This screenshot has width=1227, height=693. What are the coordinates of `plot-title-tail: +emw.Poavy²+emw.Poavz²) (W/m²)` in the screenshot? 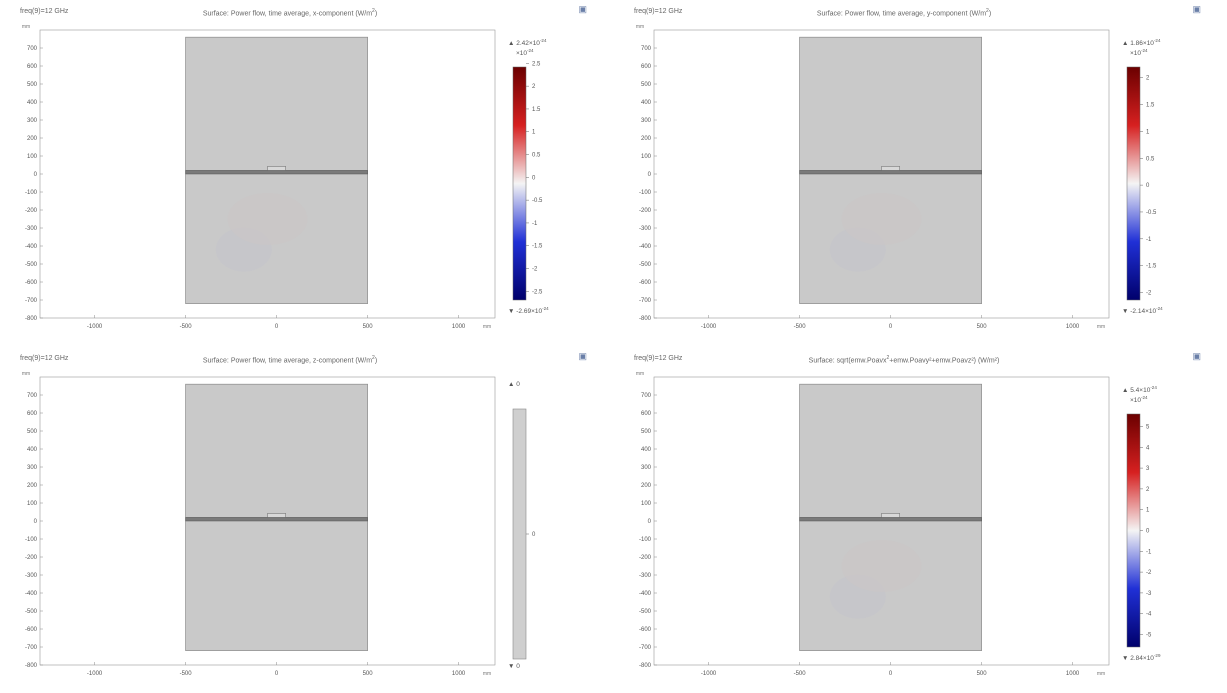 It's located at (944, 361).